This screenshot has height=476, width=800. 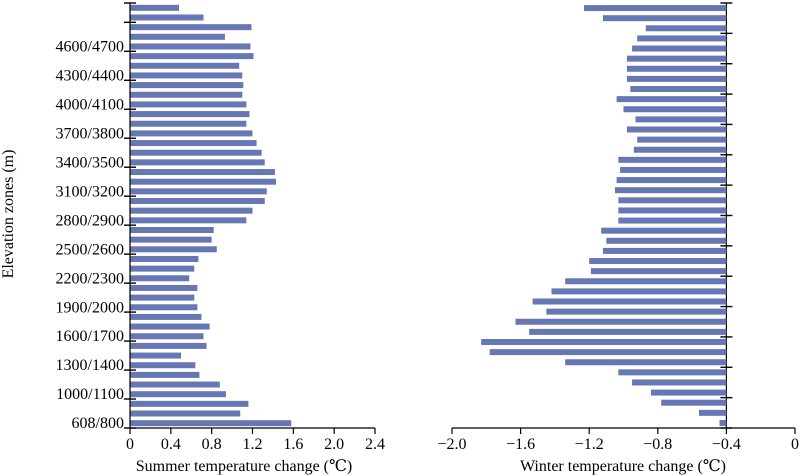 What do you see at coordinates (90, 220) in the screenshot?
I see `y-tick-label: 2800/2900` at bounding box center [90, 220].